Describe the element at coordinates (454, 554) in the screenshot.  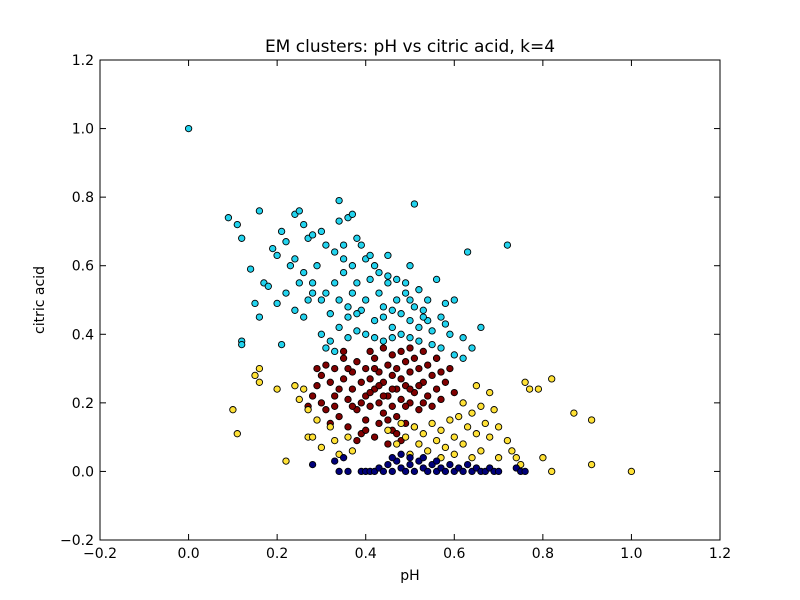
I see `x-tick-label: 0.6` at that location.